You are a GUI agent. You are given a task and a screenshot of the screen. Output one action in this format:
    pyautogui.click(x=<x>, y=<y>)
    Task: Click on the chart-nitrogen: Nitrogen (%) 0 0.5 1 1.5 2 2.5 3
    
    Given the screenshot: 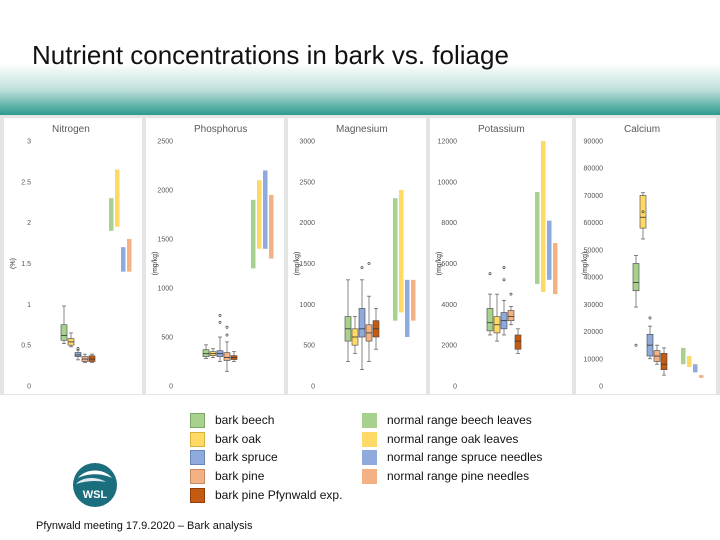 What is the action you would take?
    pyautogui.click(x=71, y=257)
    